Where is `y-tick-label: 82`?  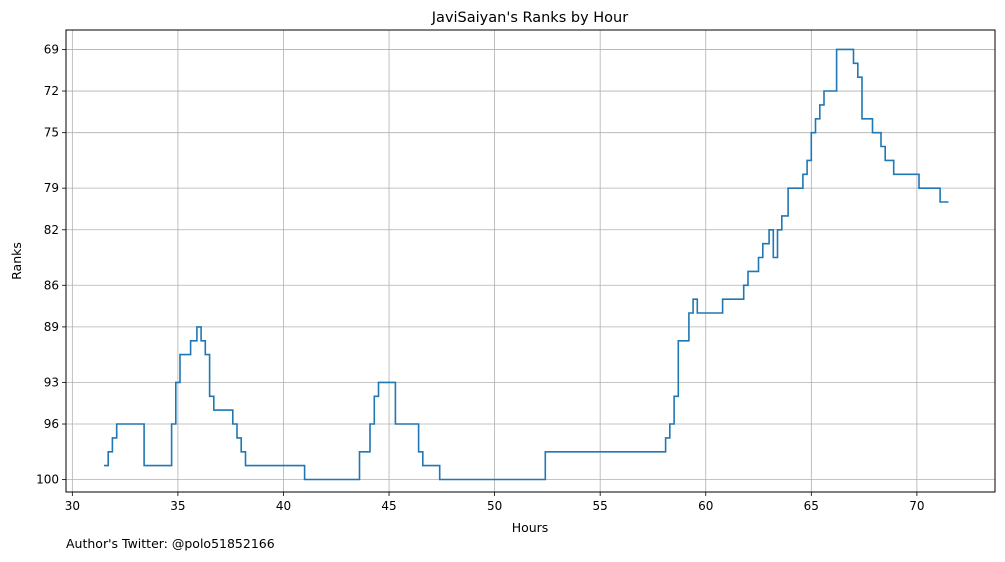 y-tick-label: 82 is located at coordinates (51, 230).